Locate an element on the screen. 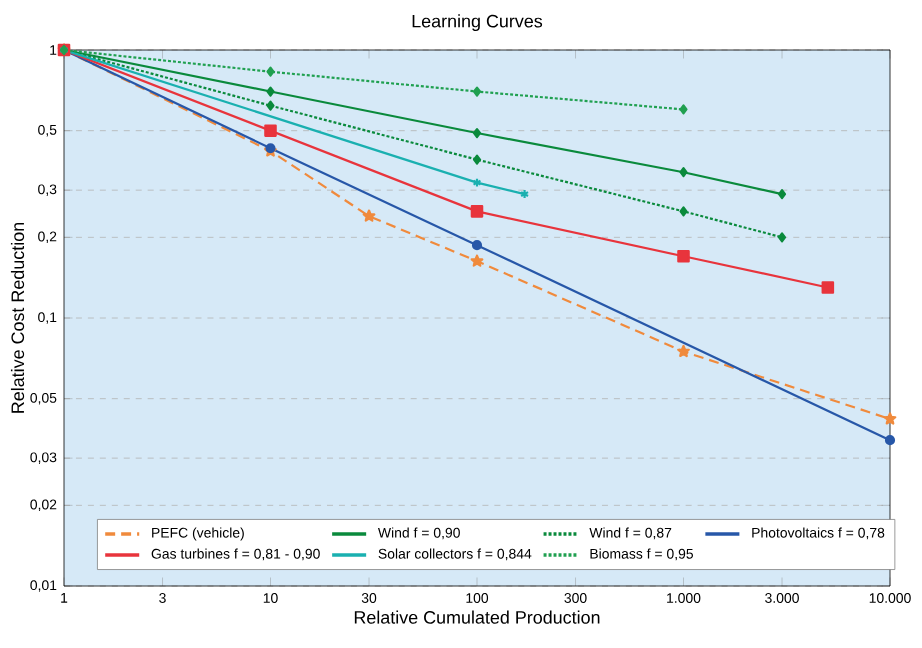 The image size is (922, 648). x-axis-title: Relative Cumulated Production is located at coordinates (477, 617).